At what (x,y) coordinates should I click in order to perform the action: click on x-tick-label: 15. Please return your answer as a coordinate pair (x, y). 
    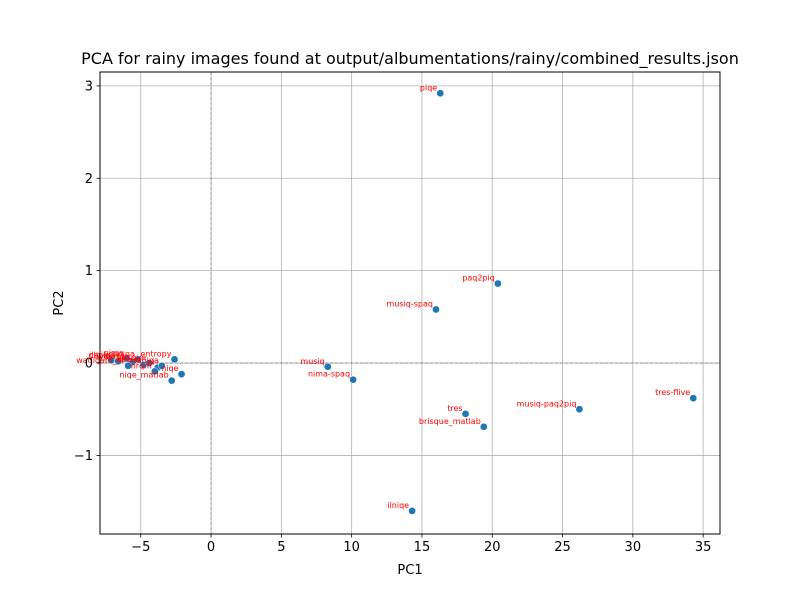
    Looking at the image, I should click on (422, 547).